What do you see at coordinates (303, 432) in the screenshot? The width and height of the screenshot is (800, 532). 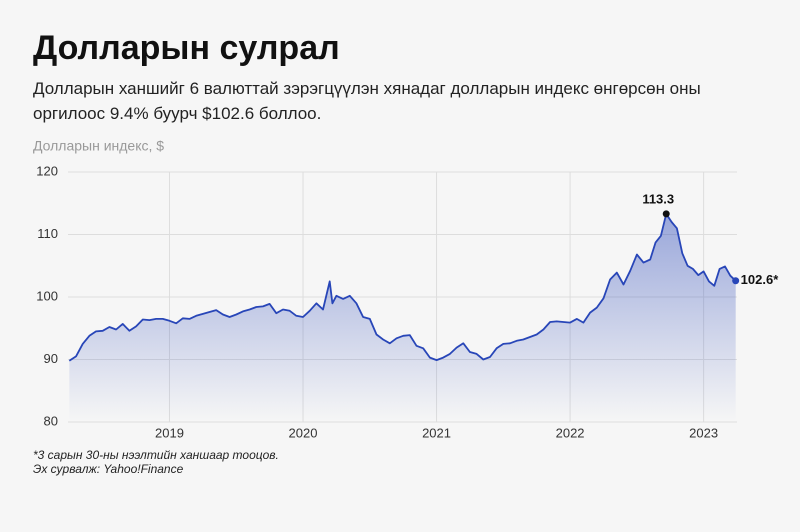 I see `x-tick-label: 2020` at bounding box center [303, 432].